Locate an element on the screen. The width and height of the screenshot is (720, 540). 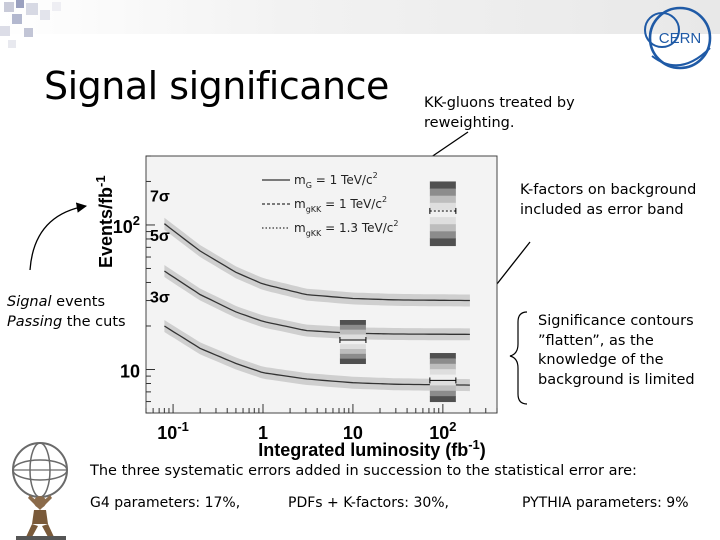
note-kk-gluons: KK-gluons treated by reweighting. is located at coordinates (499, 113).